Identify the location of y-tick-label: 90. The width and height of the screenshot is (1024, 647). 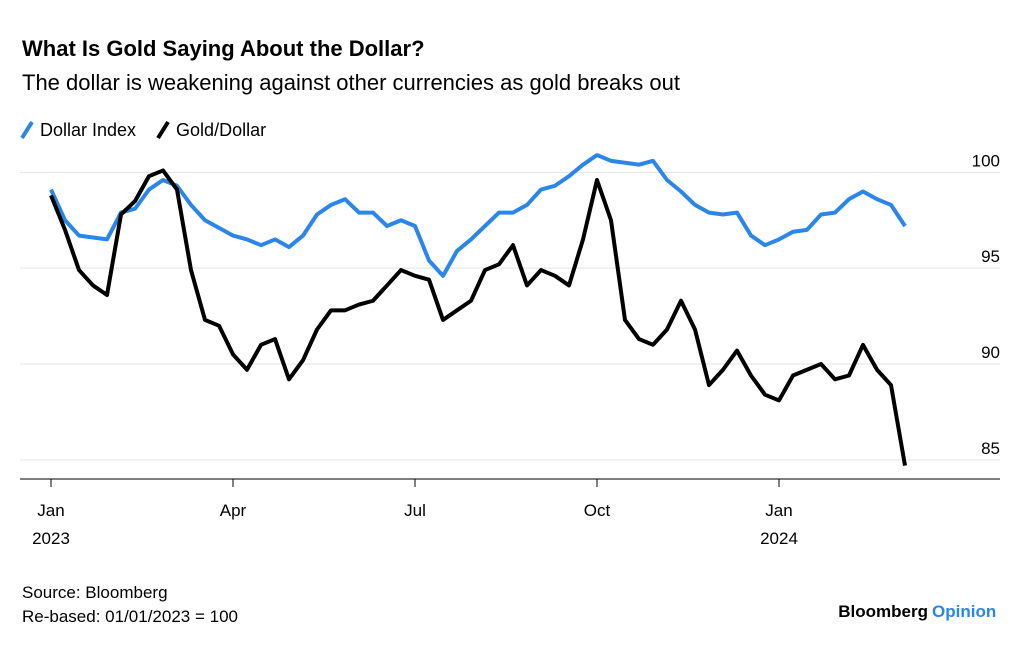
(990, 352).